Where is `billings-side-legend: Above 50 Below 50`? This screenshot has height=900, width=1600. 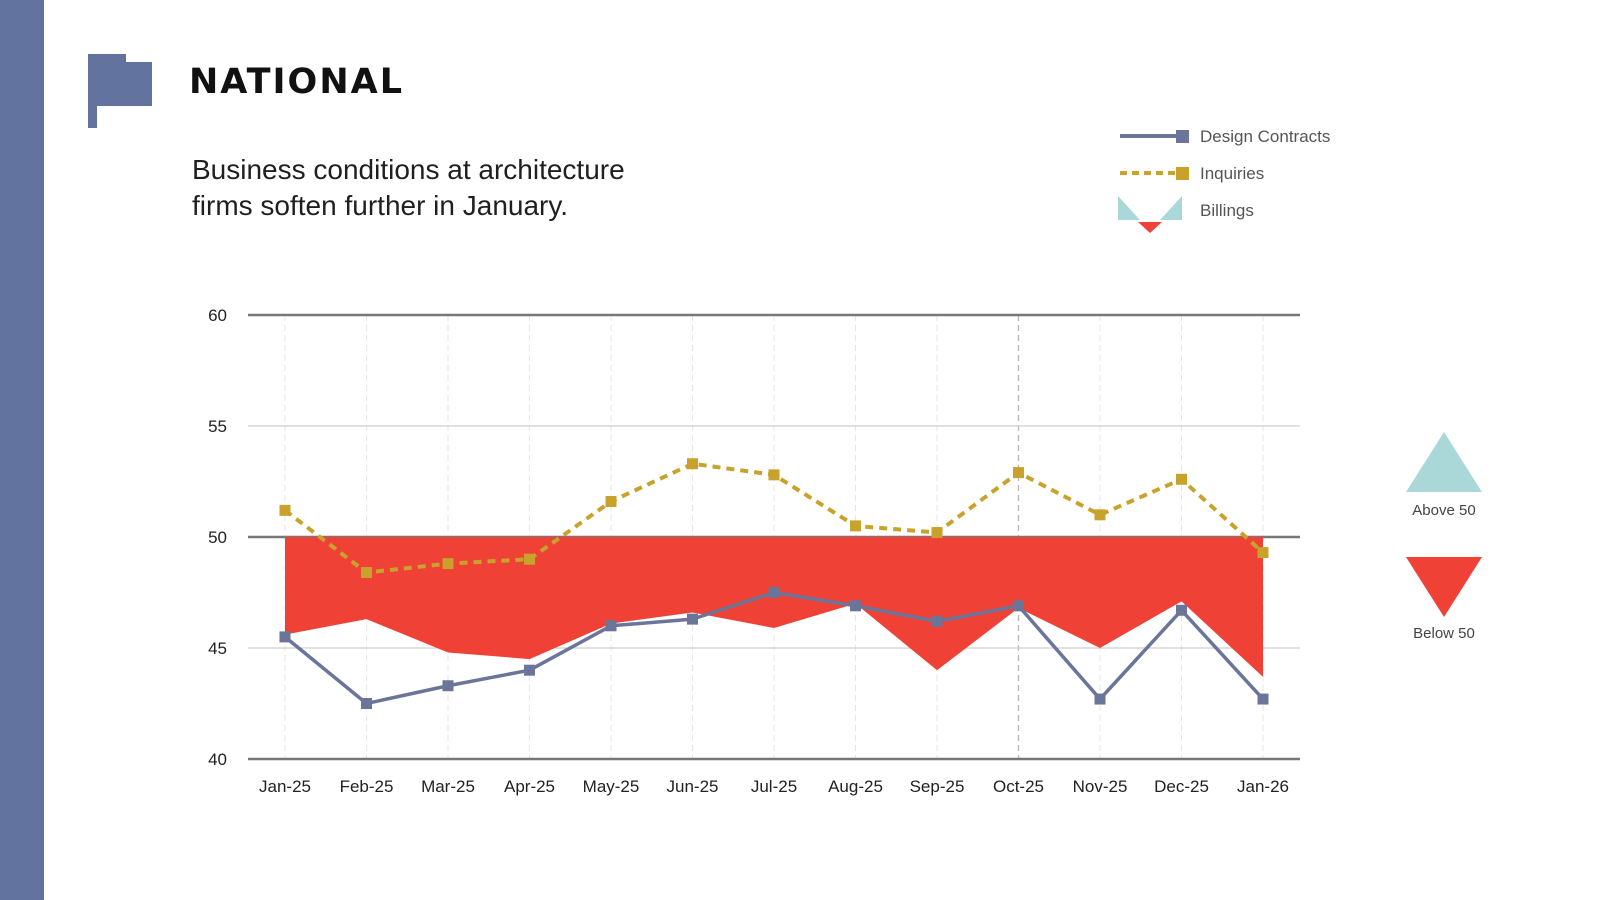
billings-side-legend: Above 50 Below 50 is located at coordinates (1444, 550).